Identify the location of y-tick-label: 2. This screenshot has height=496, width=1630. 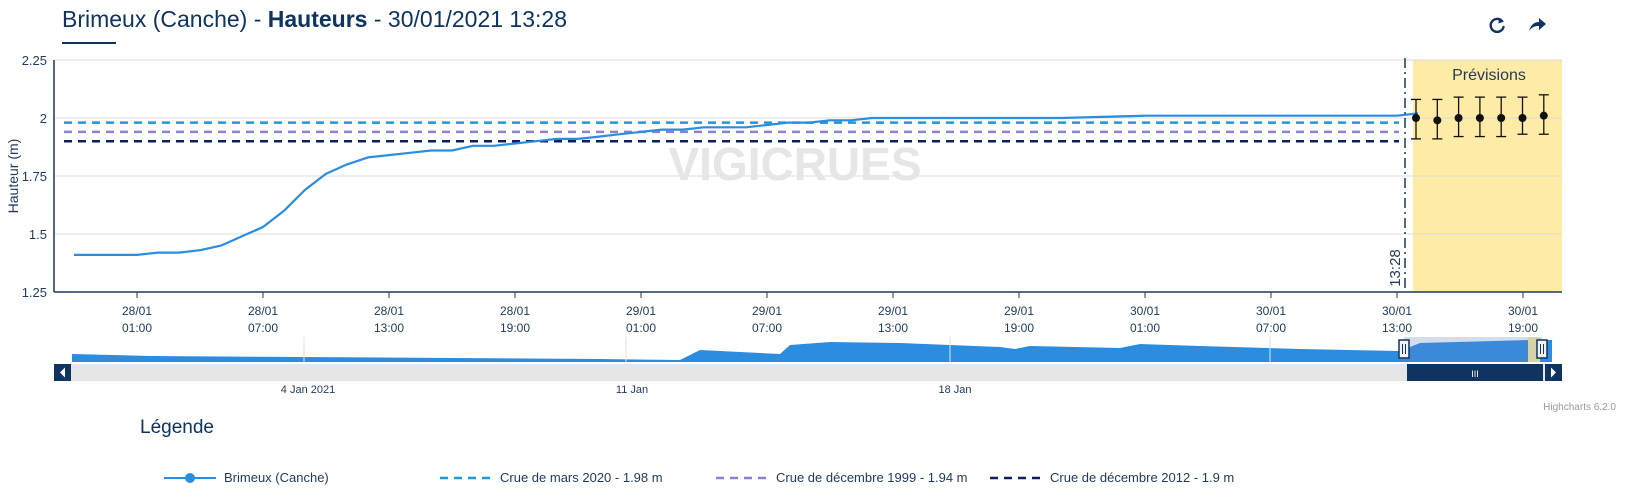
(43, 118).